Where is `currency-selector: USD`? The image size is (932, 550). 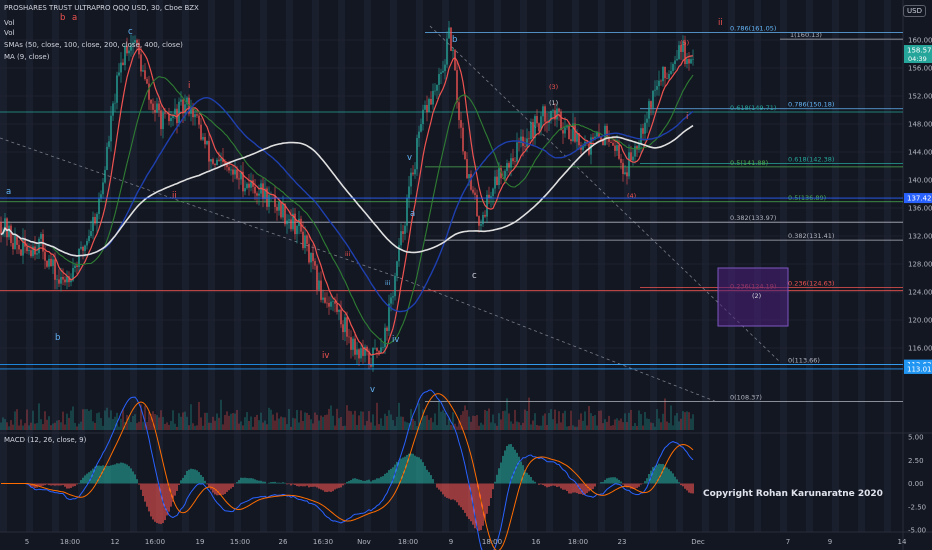
currency-selector: USD is located at coordinates (914, 11).